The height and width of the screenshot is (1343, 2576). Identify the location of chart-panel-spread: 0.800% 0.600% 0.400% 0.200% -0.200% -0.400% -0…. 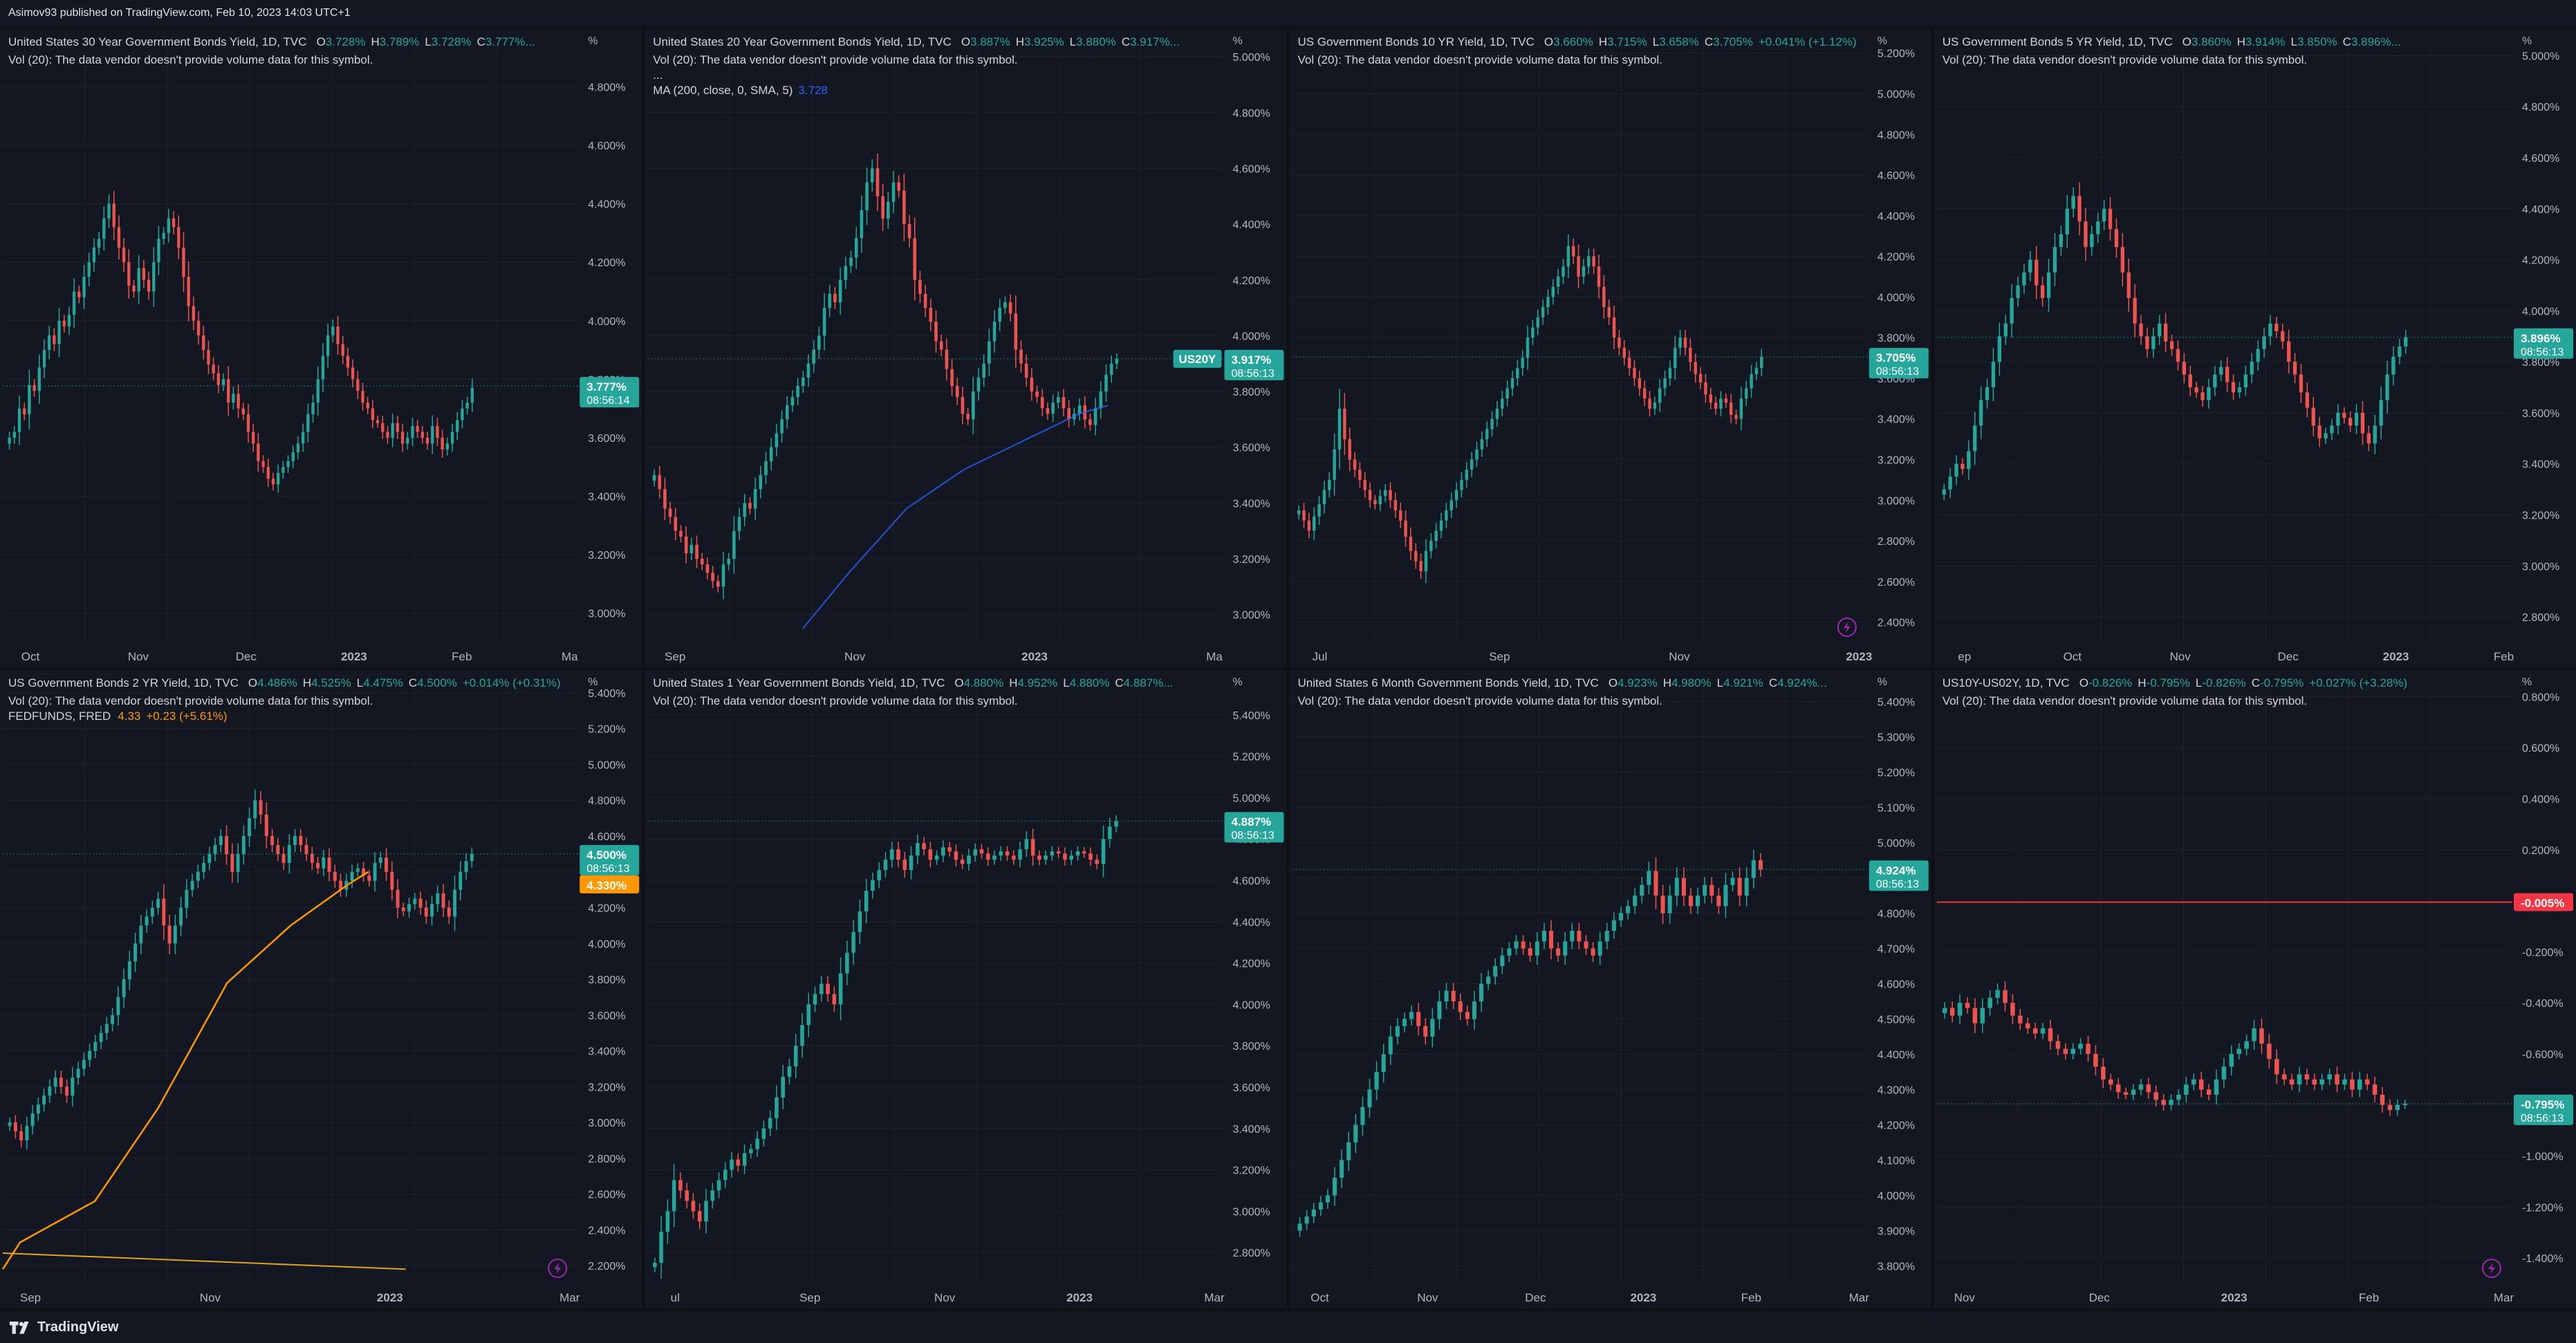
(2255, 989).